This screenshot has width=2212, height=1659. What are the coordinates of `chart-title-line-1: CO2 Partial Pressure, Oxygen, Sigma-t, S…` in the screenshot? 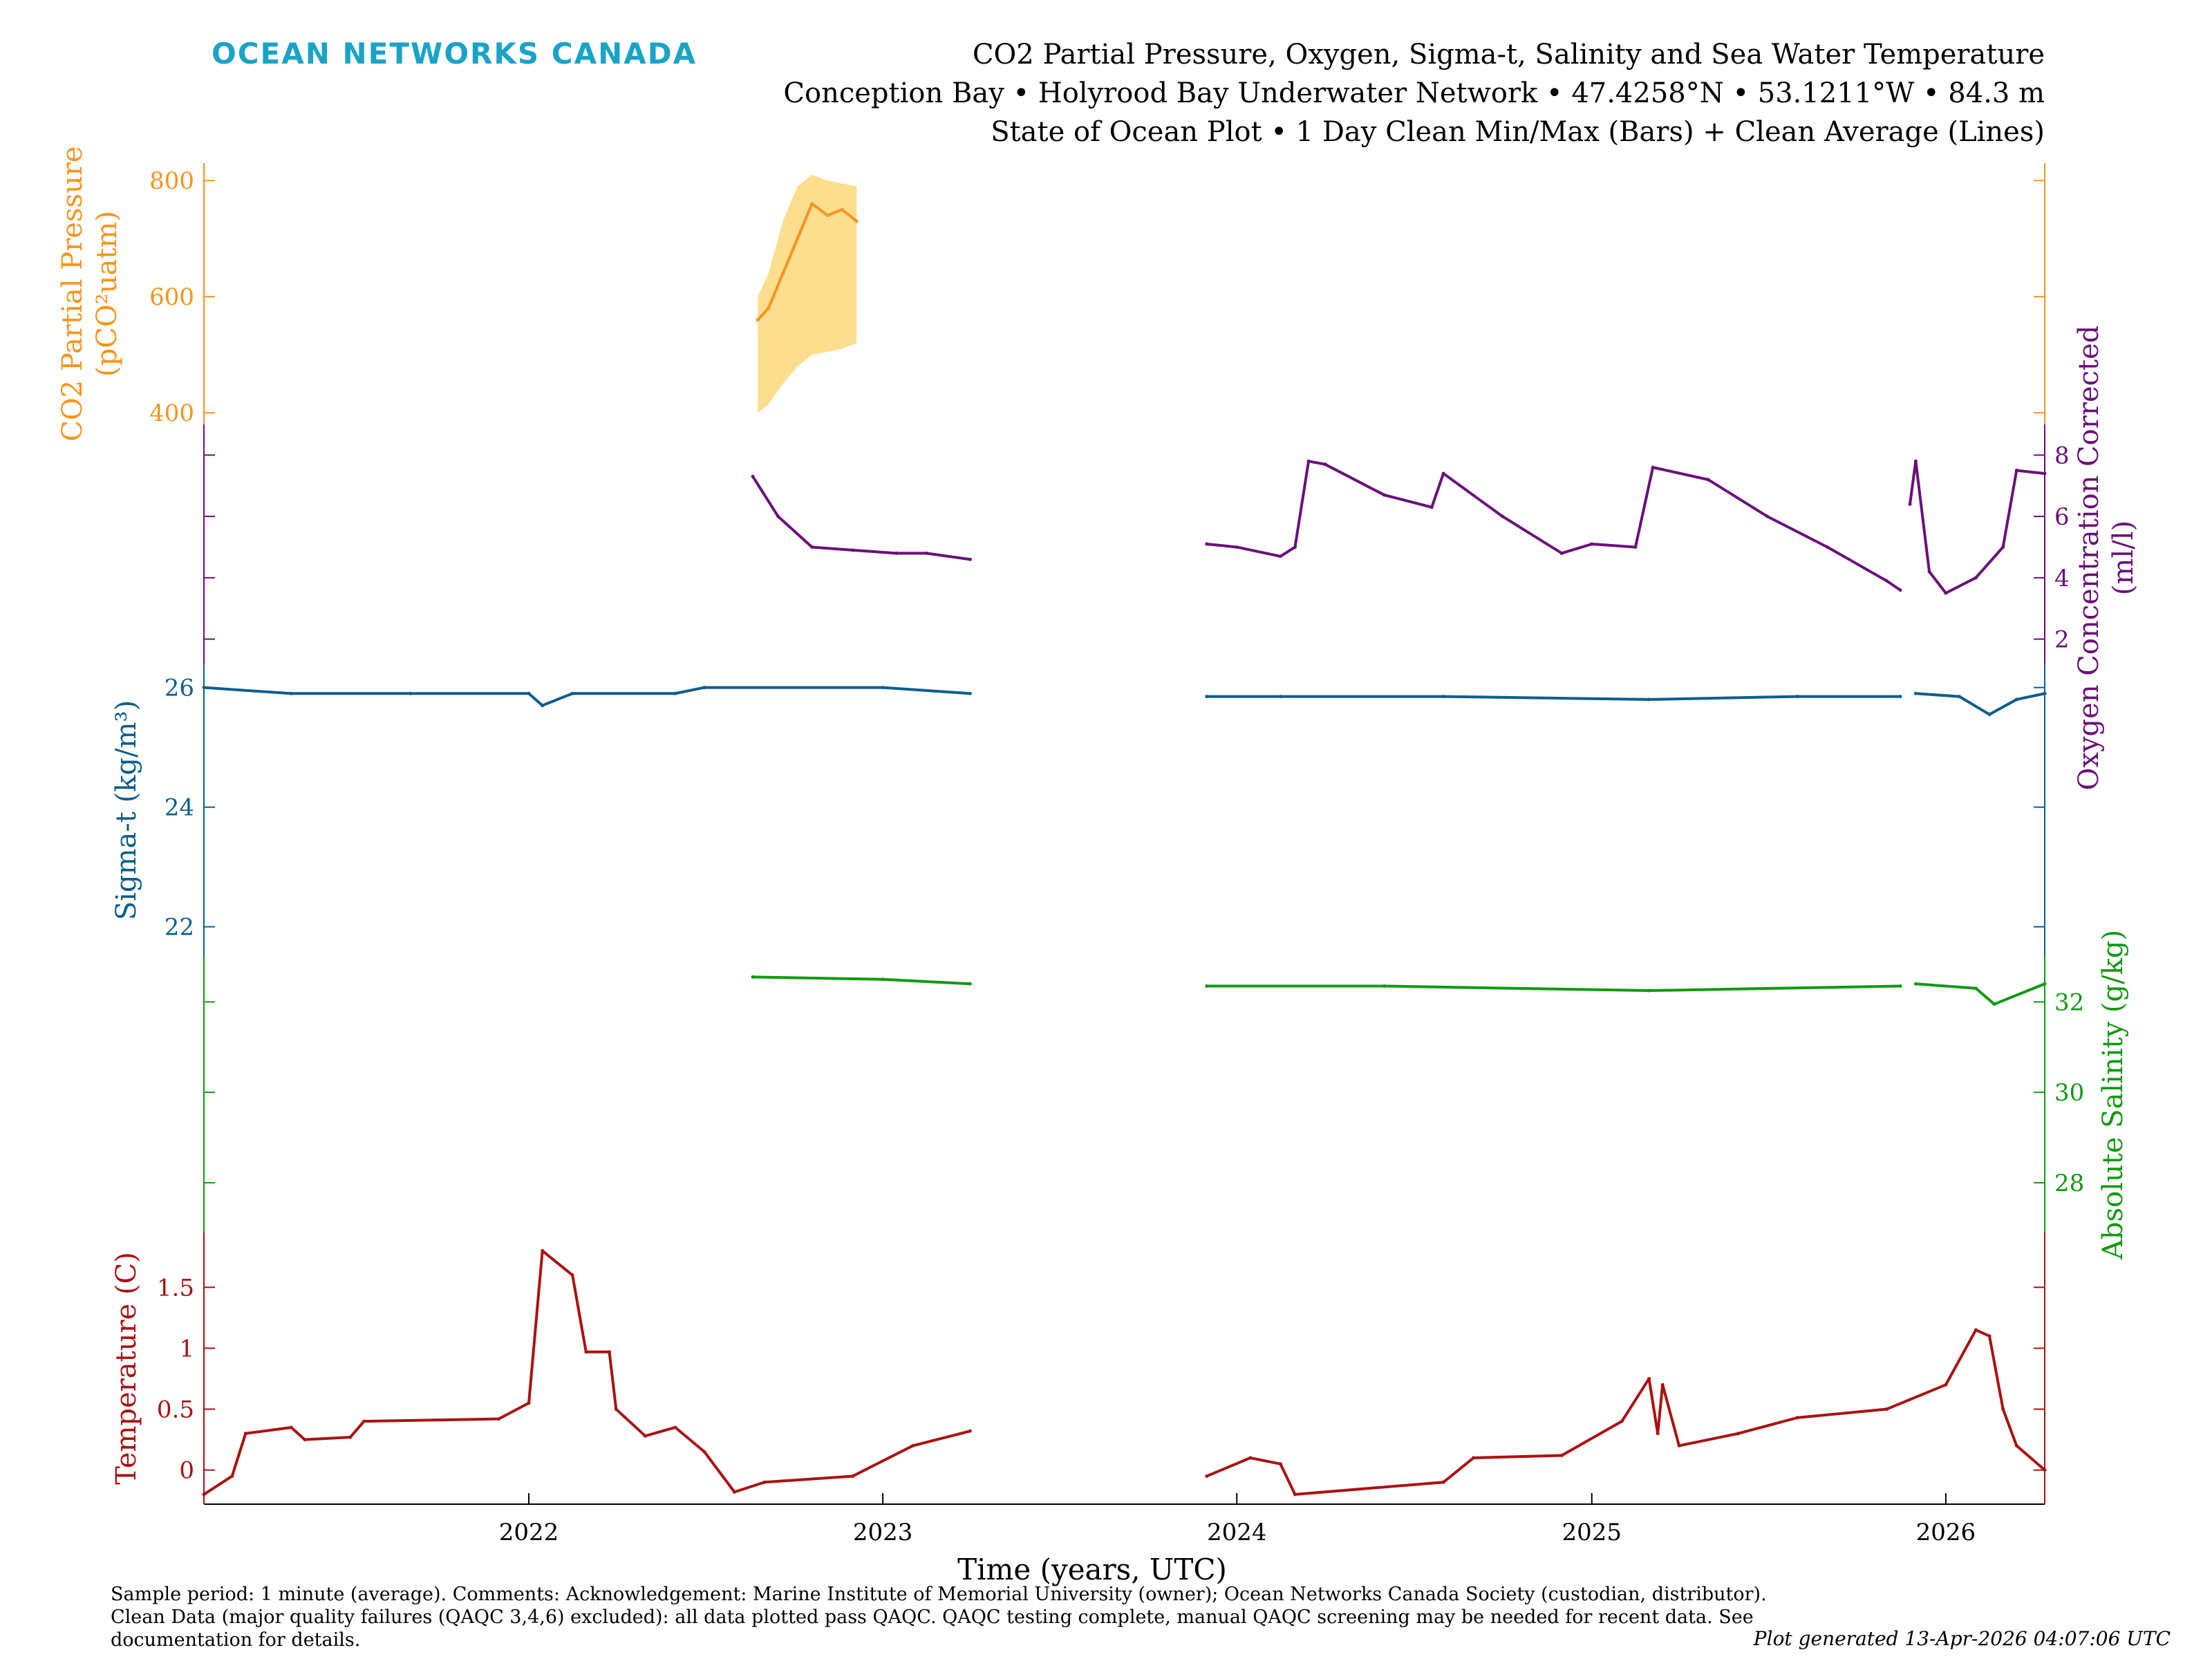 It's located at (1509, 55).